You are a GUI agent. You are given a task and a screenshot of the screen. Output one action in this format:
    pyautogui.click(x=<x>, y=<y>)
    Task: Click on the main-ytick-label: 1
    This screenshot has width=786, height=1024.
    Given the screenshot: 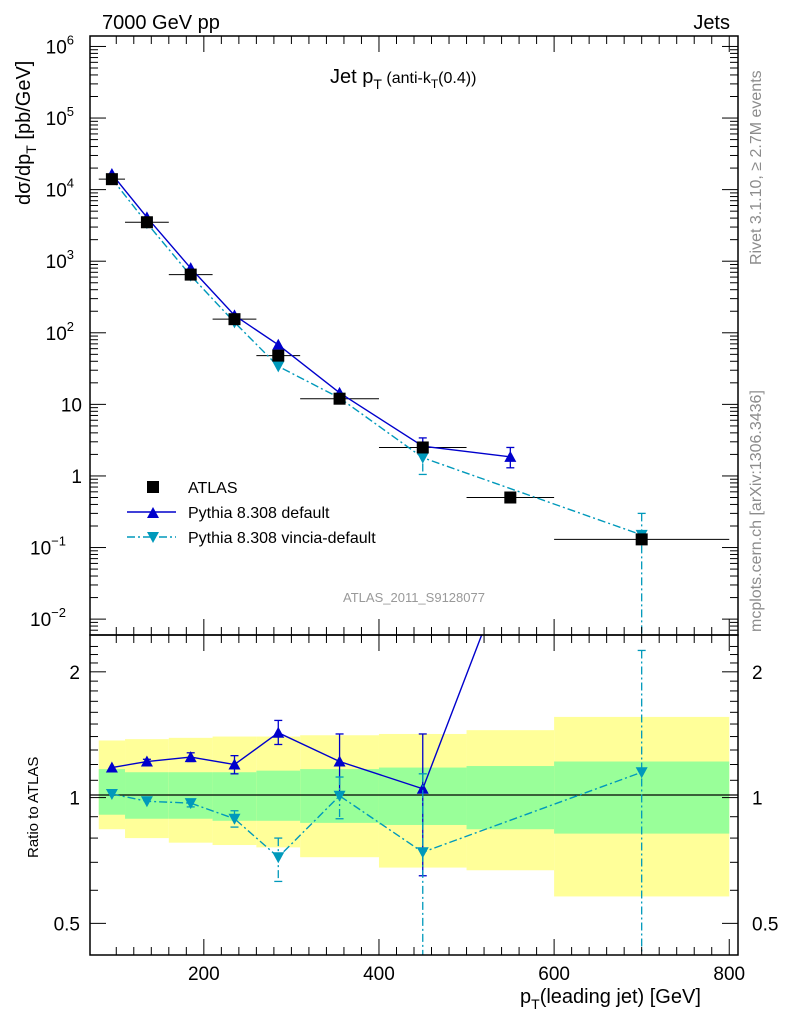 What is the action you would take?
    pyautogui.click(x=76, y=477)
    